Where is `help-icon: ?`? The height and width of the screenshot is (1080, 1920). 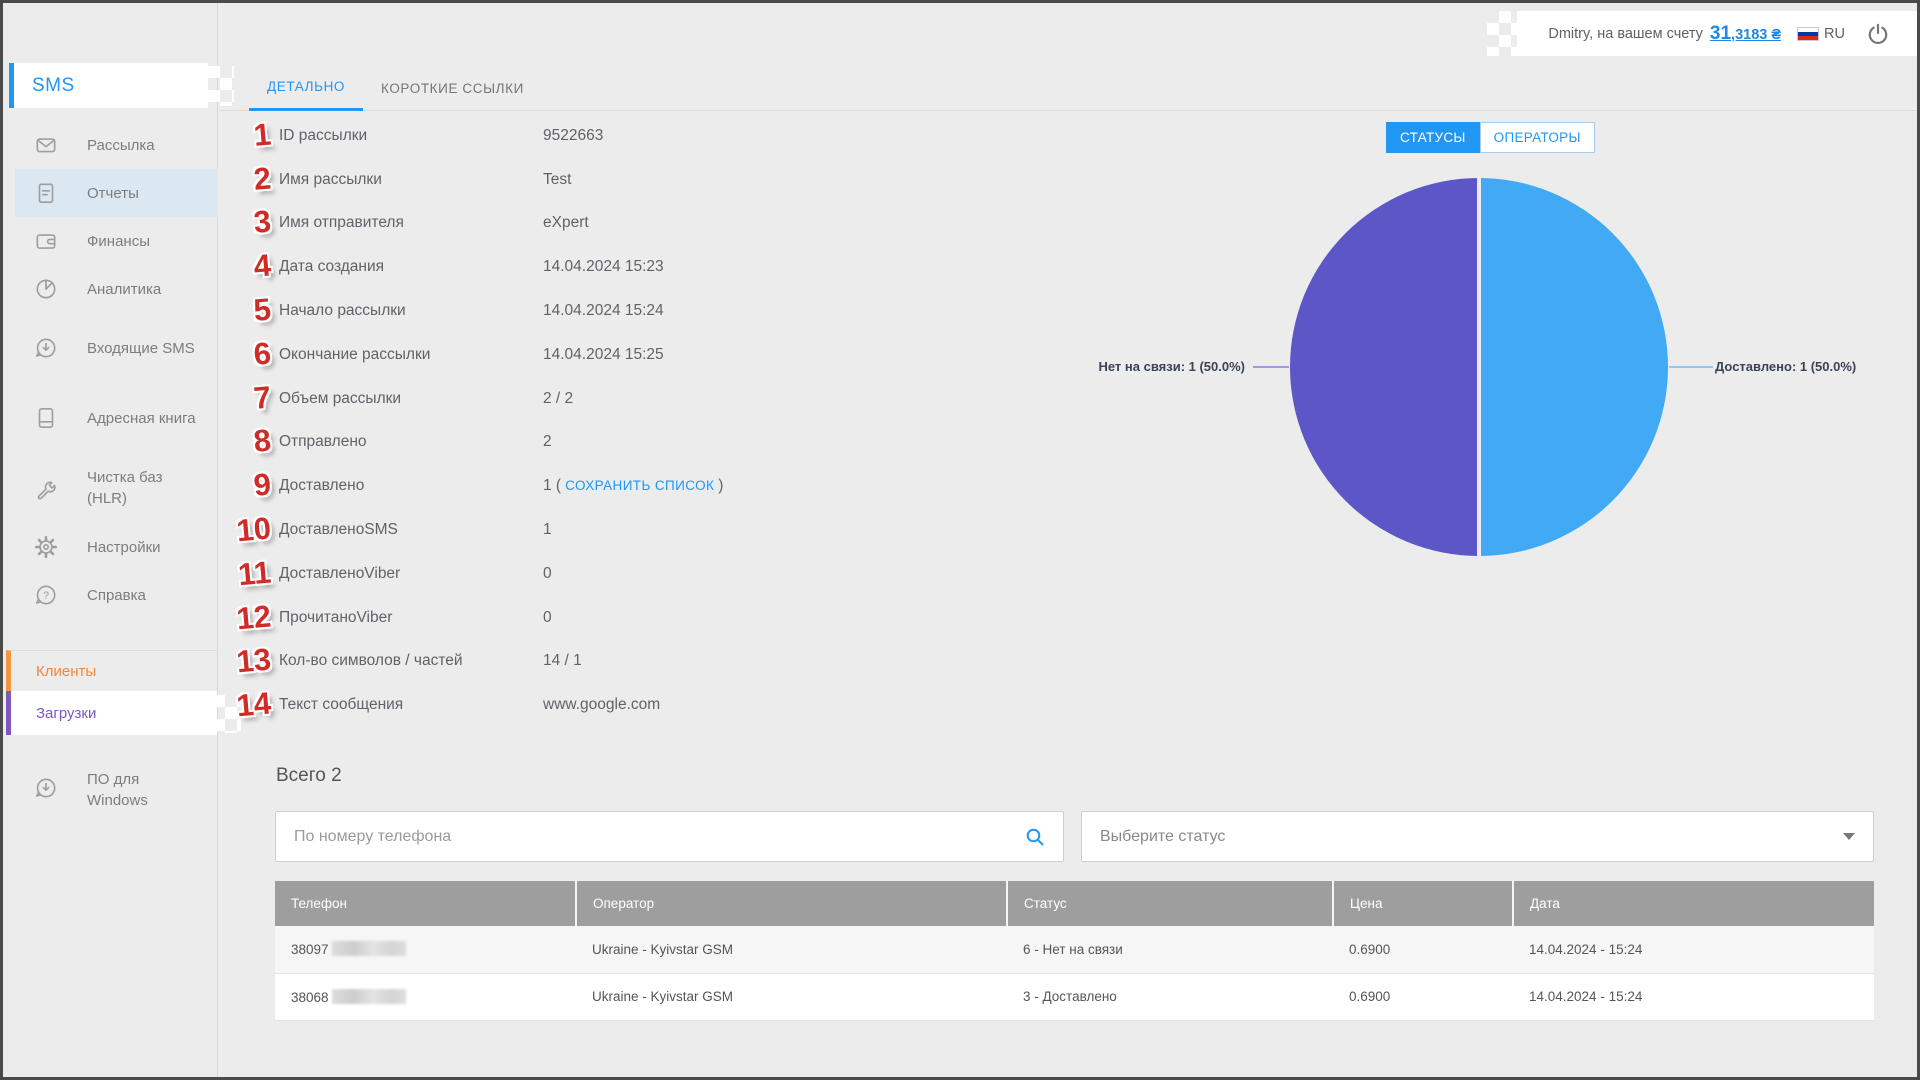
help-icon: ? is located at coordinates (47, 595).